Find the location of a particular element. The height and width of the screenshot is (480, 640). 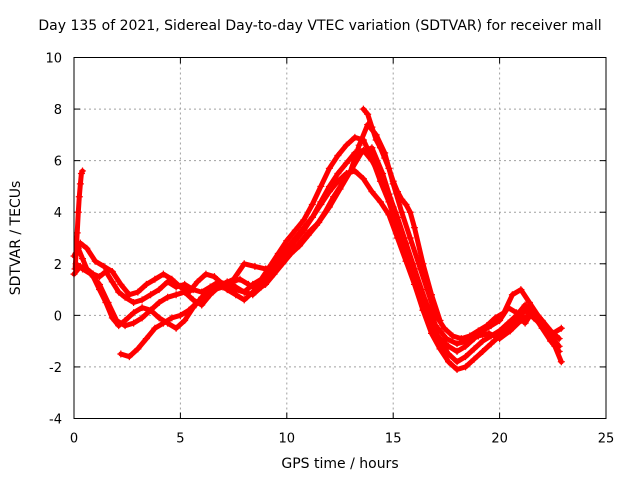

x-tick-label: 15 is located at coordinates (393, 439).